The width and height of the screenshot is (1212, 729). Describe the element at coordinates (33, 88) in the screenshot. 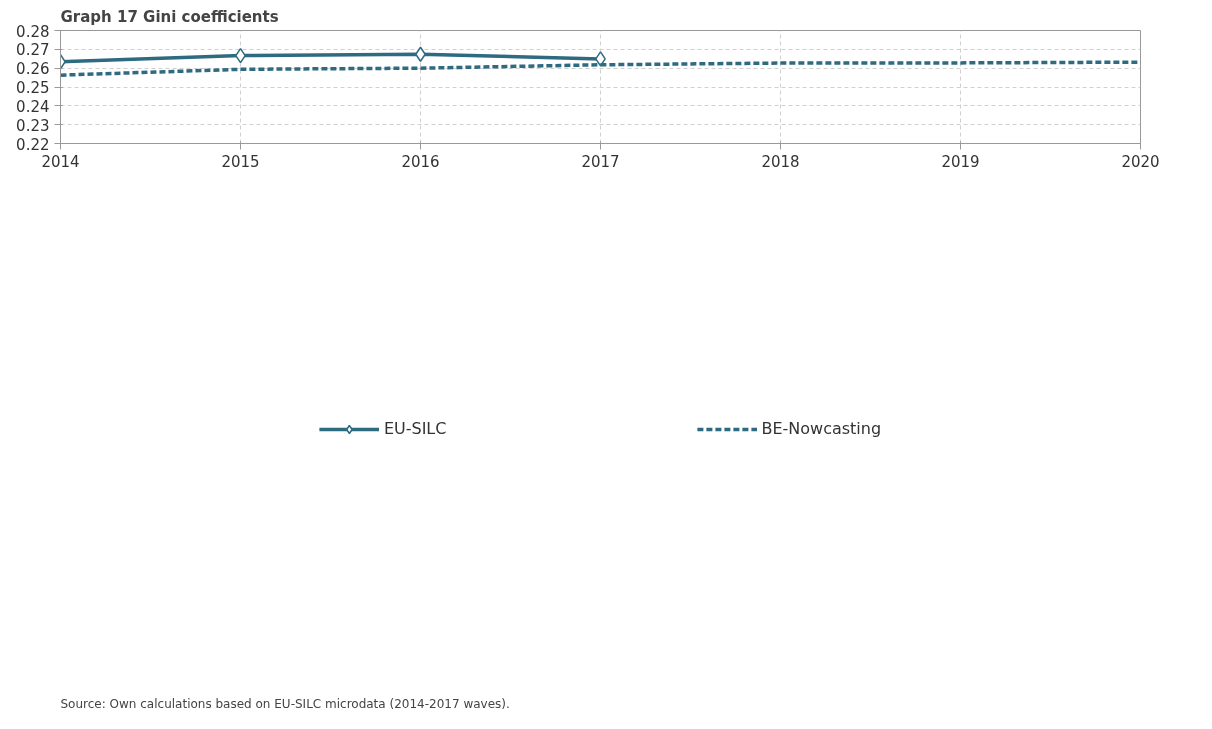

I see `y-tick-label: 0.25` at that location.